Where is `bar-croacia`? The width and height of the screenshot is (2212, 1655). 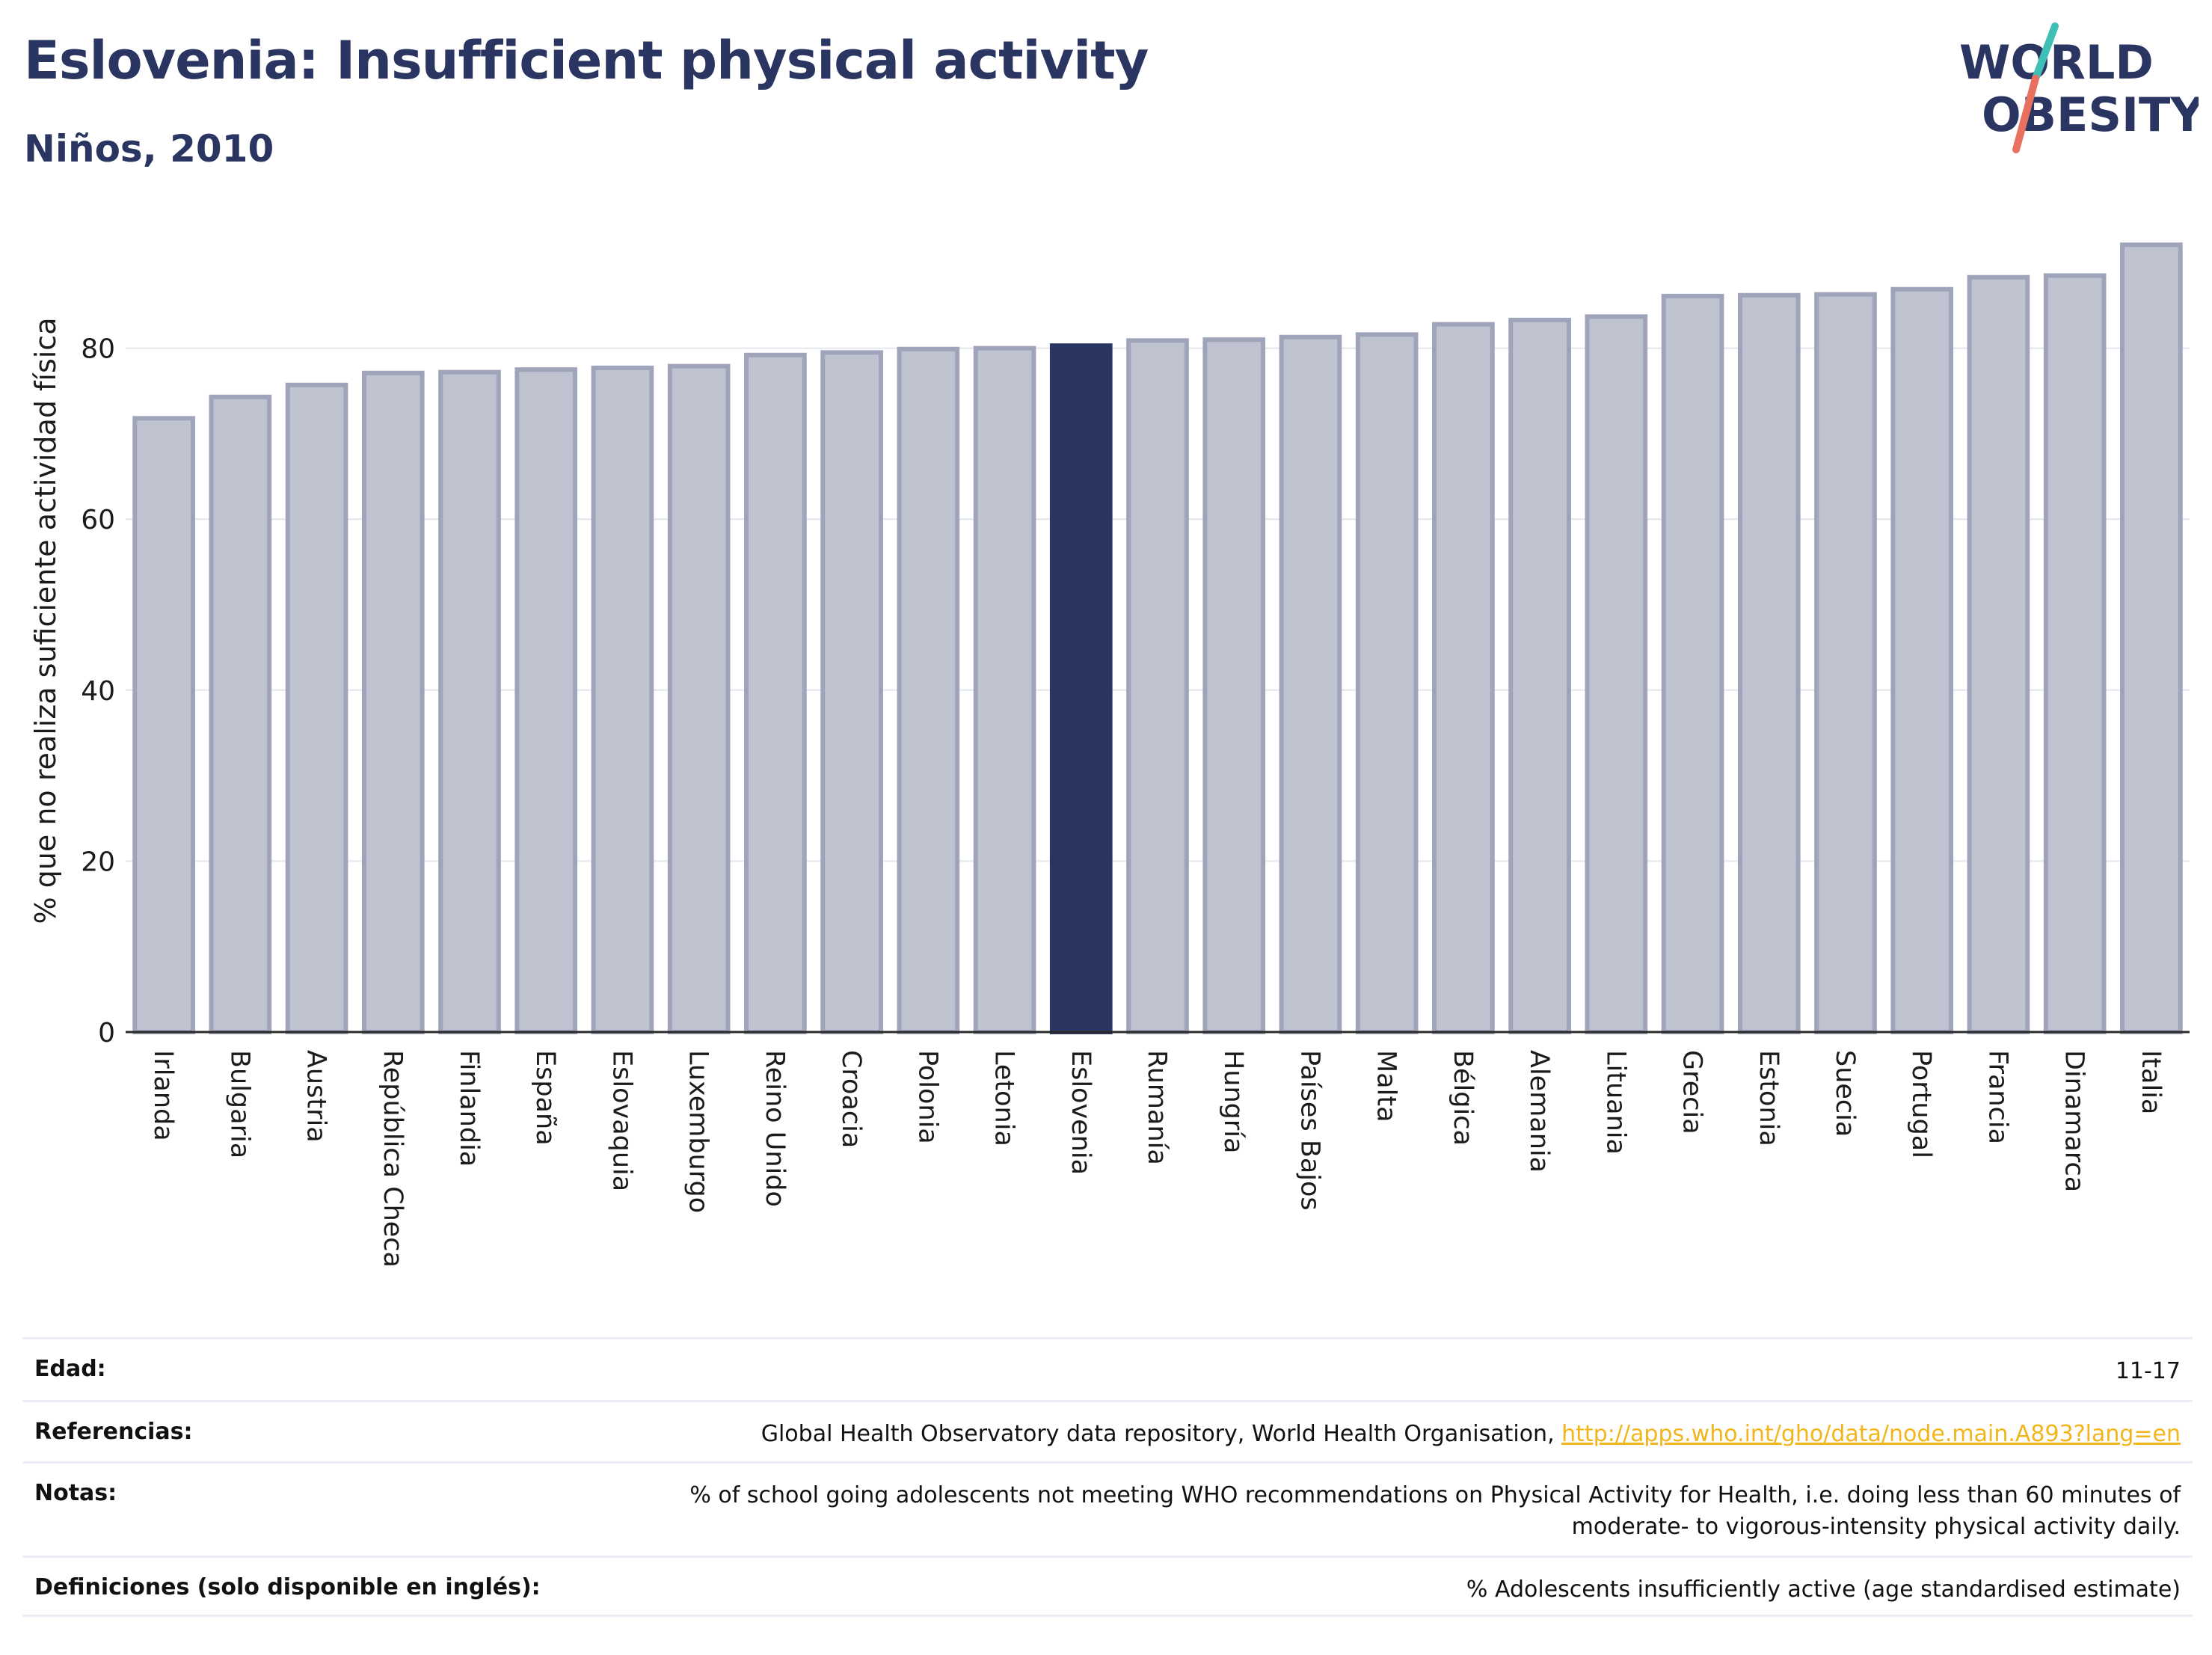 bar-croacia is located at coordinates (852, 692).